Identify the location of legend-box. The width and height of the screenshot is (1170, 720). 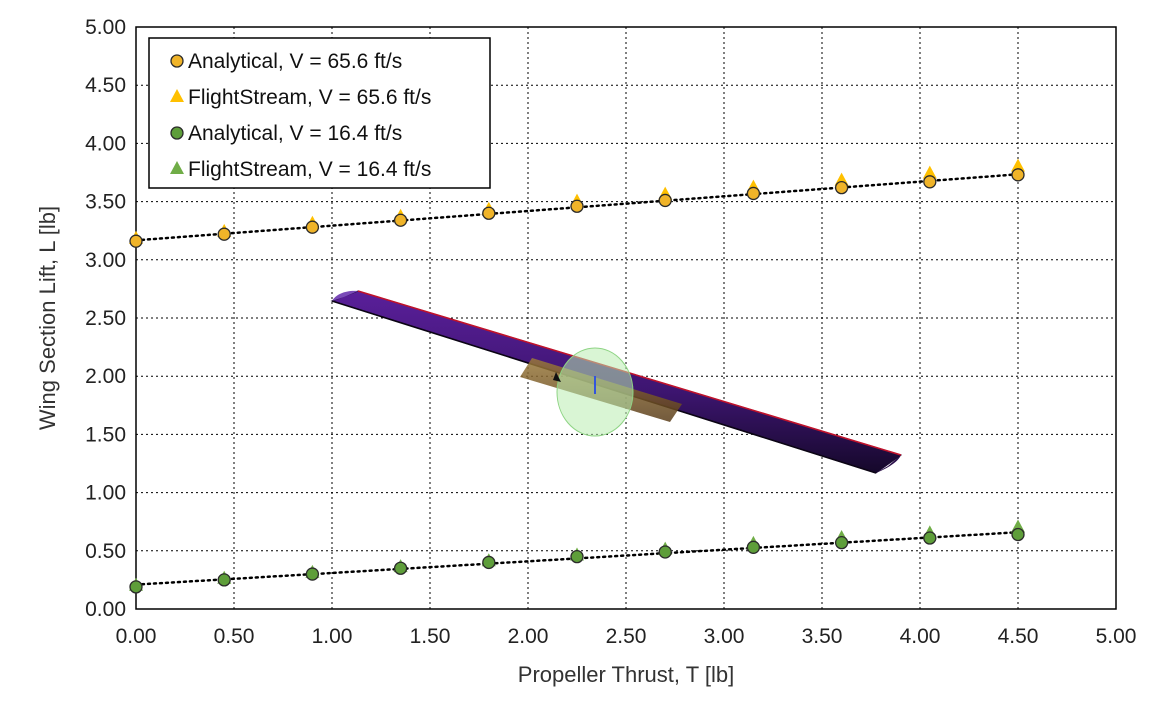
(319, 113).